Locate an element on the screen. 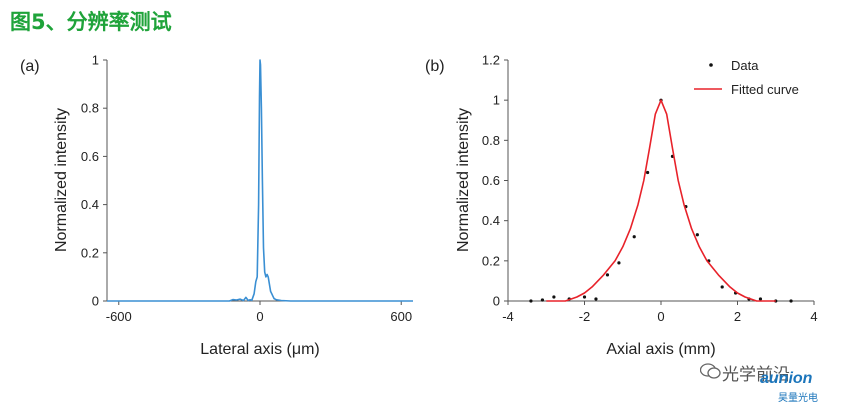 Image resolution: width=846 pixels, height=409 pixels. x-tick-label: -2 is located at coordinates (585, 316).